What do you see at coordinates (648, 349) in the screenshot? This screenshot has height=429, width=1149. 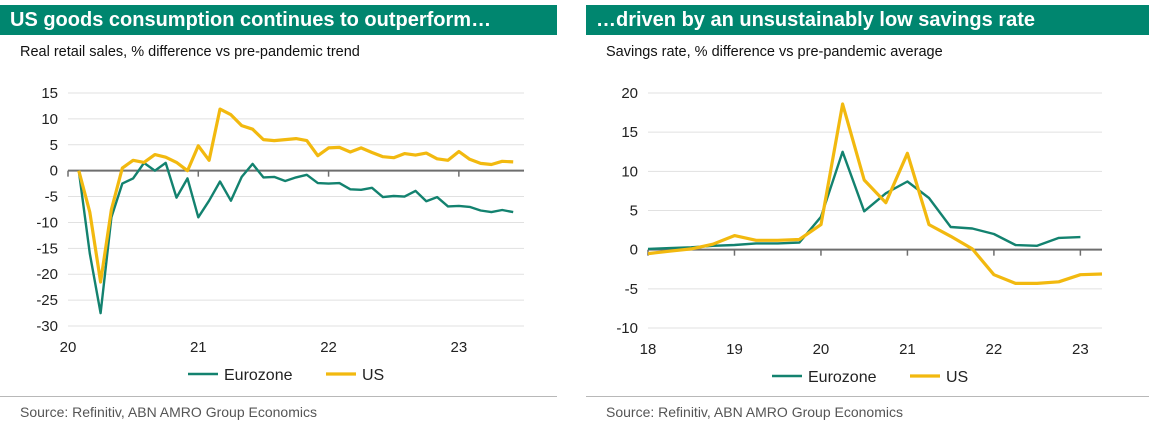 I see `x-tick-label: 18` at bounding box center [648, 349].